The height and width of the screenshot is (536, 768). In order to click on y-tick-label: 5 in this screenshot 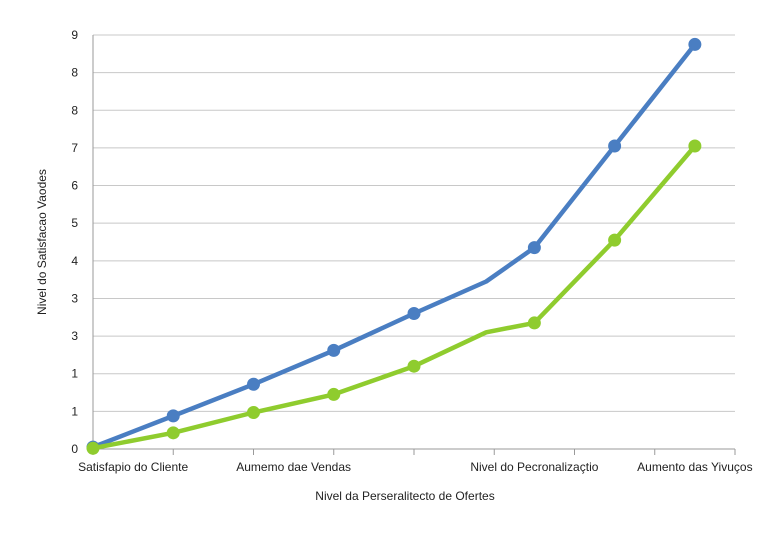, I will do `click(74, 223)`.